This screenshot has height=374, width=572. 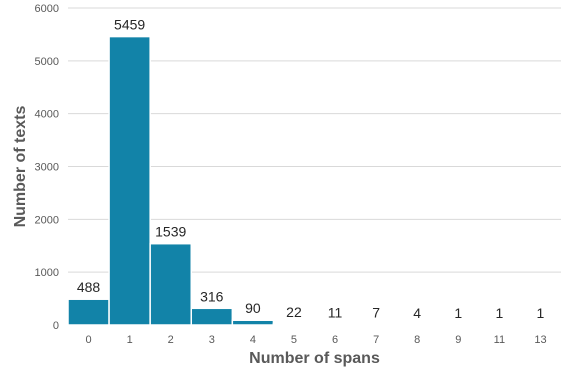 What do you see at coordinates (47, 115) in the screenshot?
I see `y-tick-label: 4000` at bounding box center [47, 115].